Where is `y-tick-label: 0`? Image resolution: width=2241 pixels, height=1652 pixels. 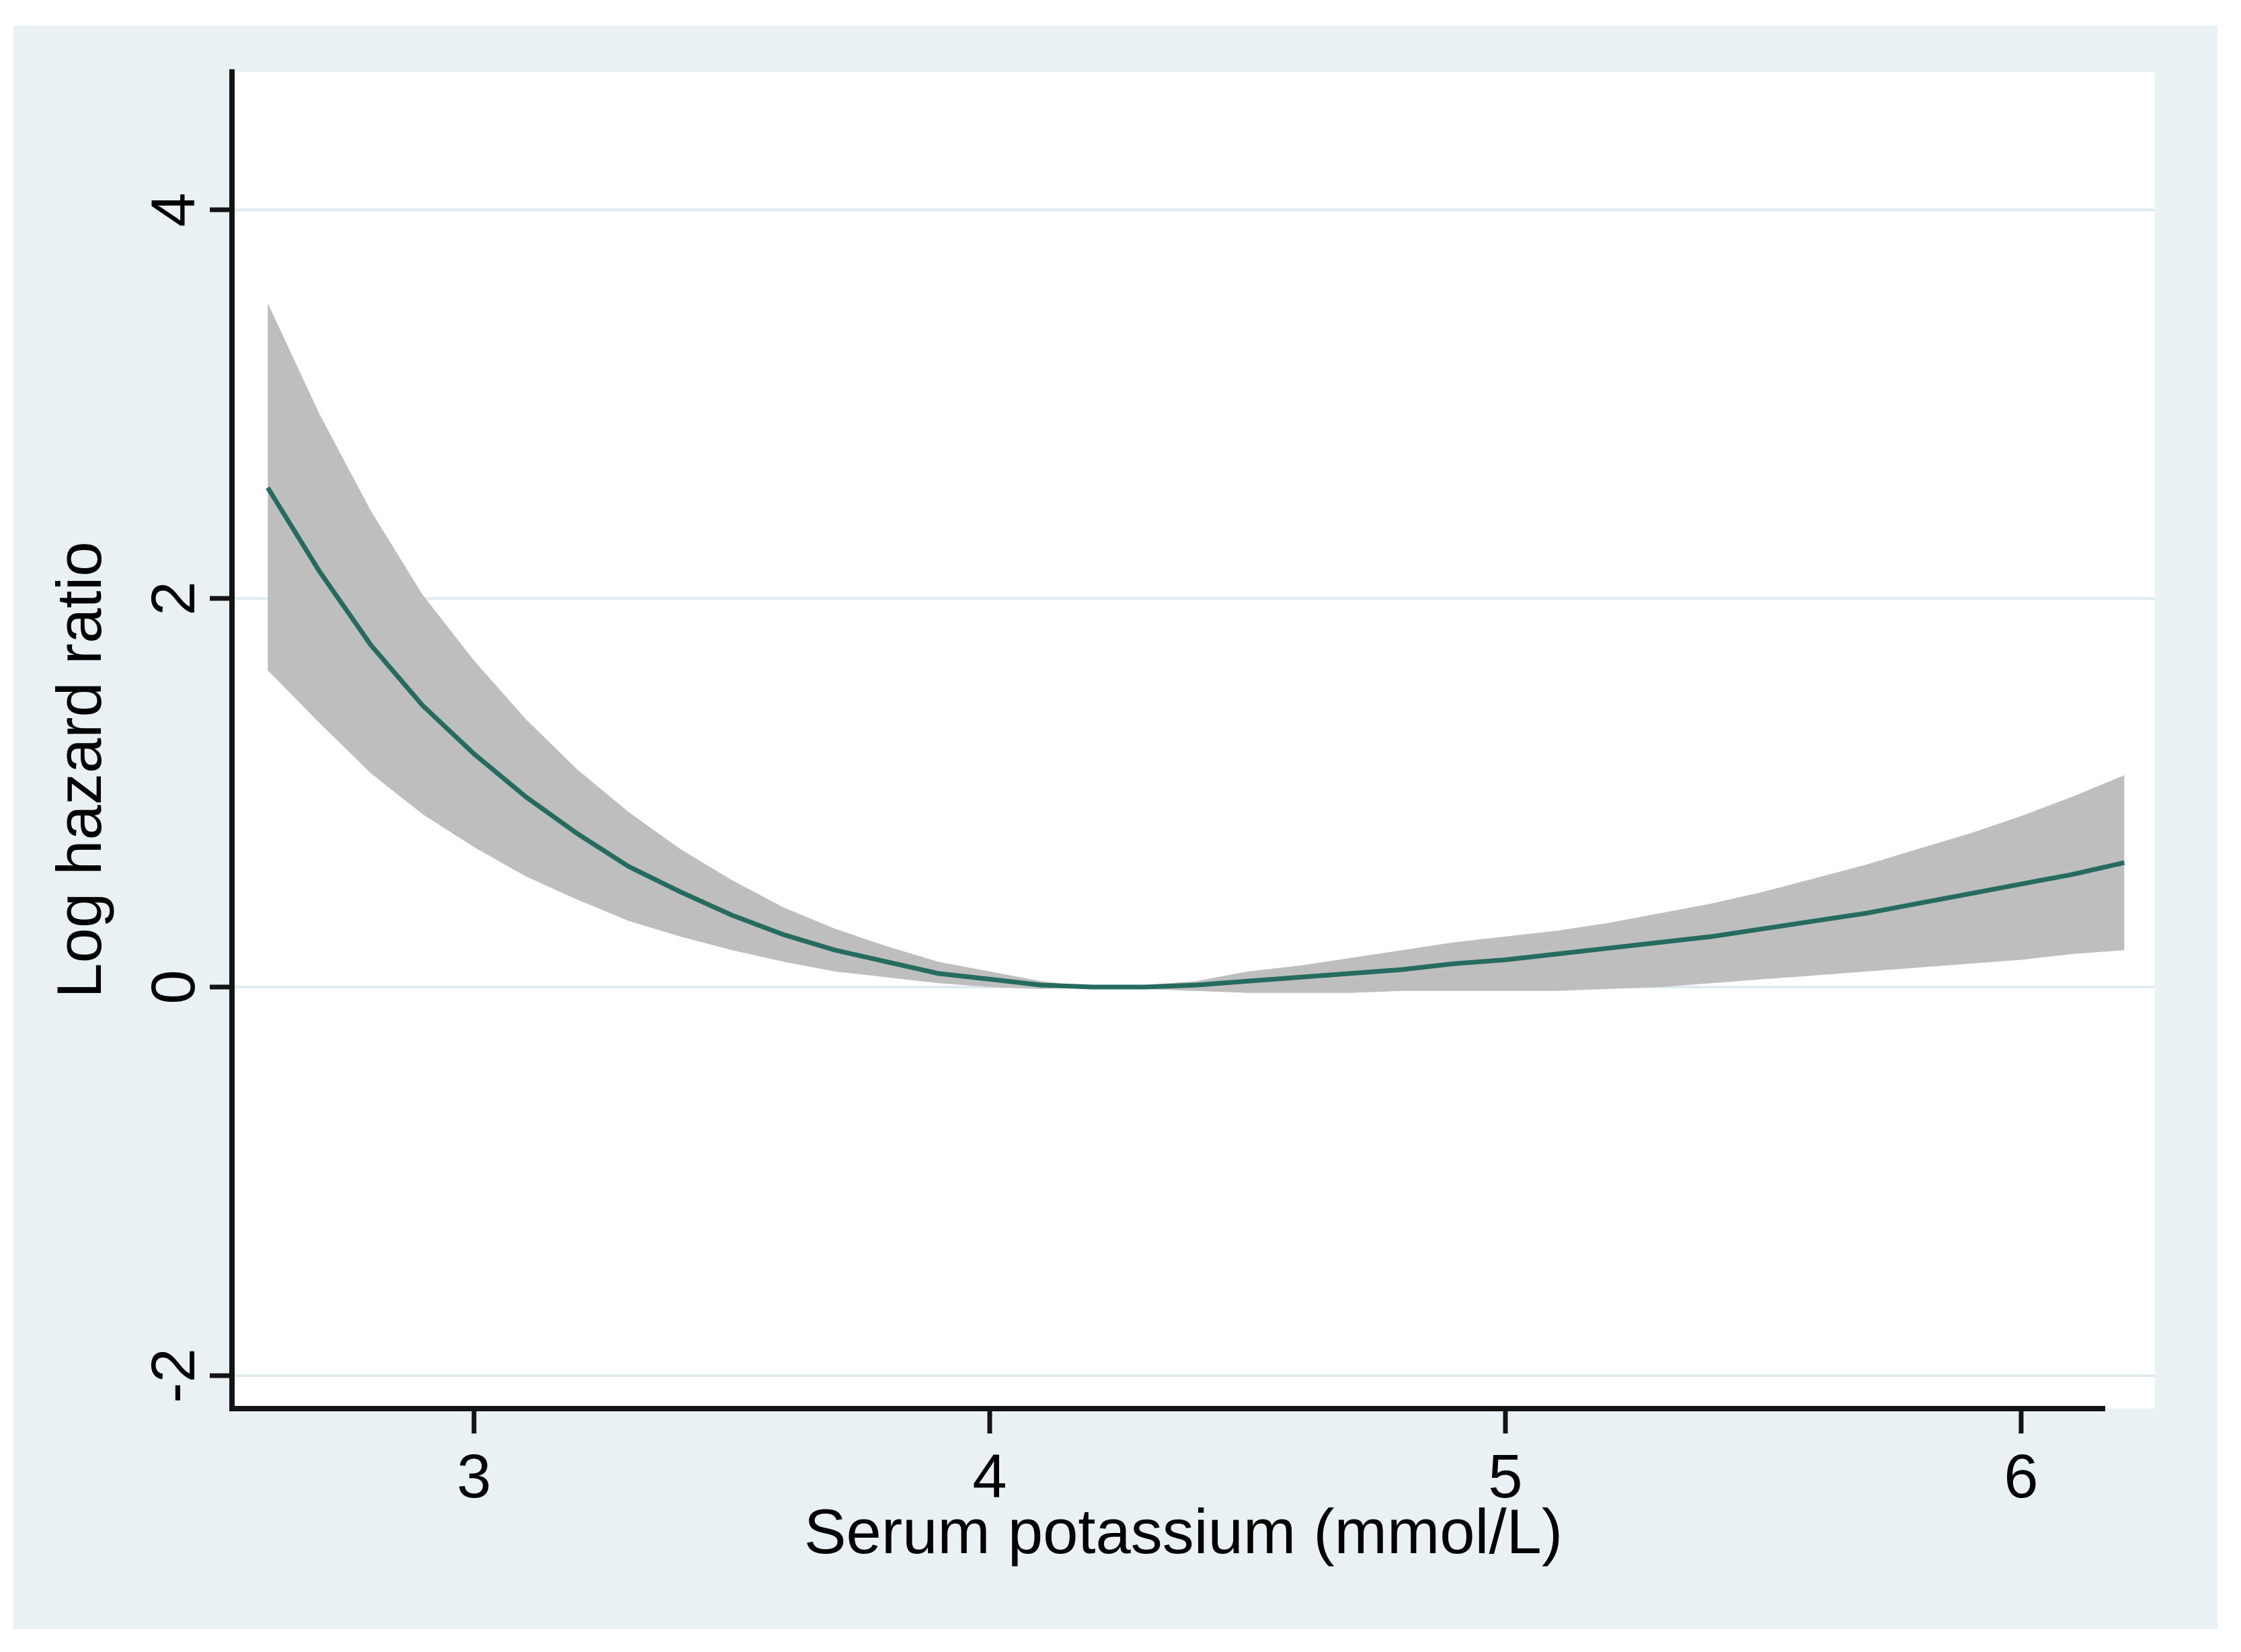 y-tick-label: 0 is located at coordinates (174, 987).